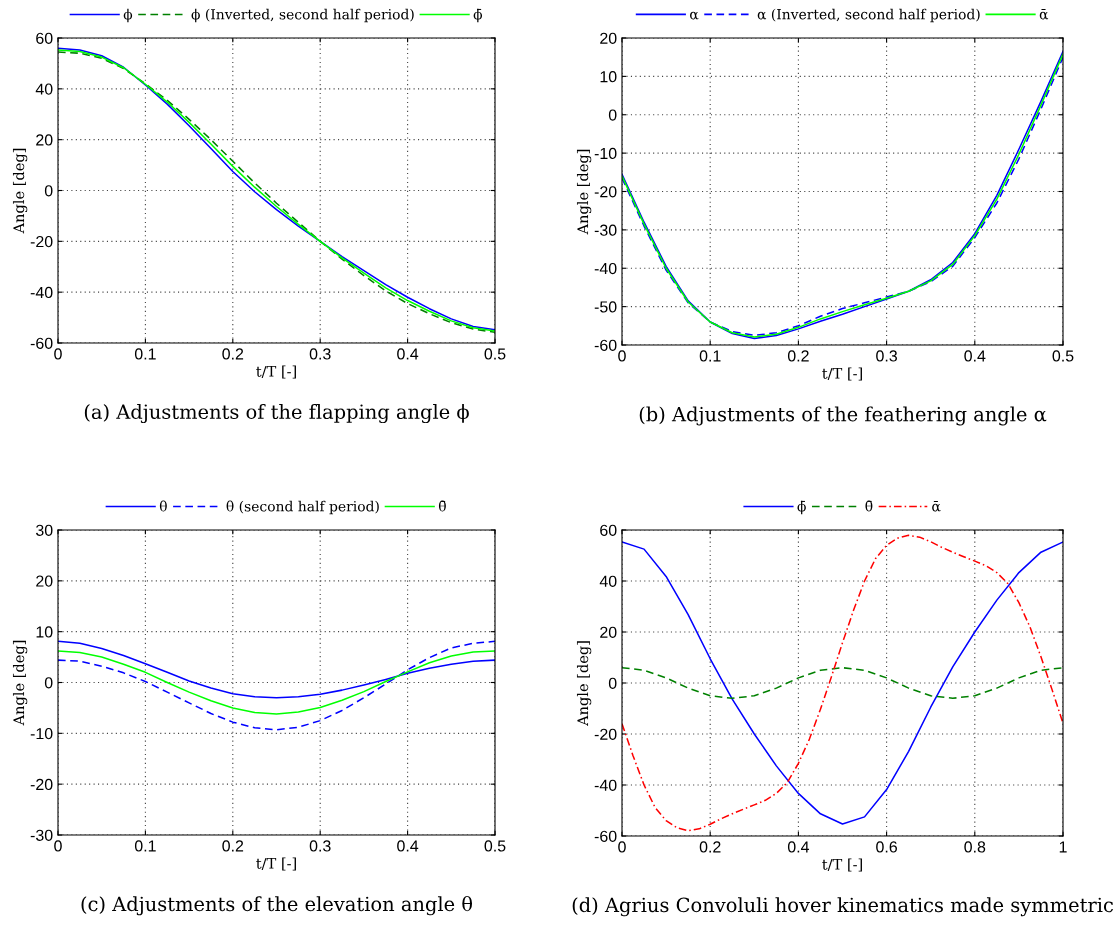 Image resolution: width=1115 pixels, height=952 pixels. Describe the element at coordinates (276, 414) in the screenshot. I see `text: (a) Adjustments of the flapping angle ϕ` at that location.